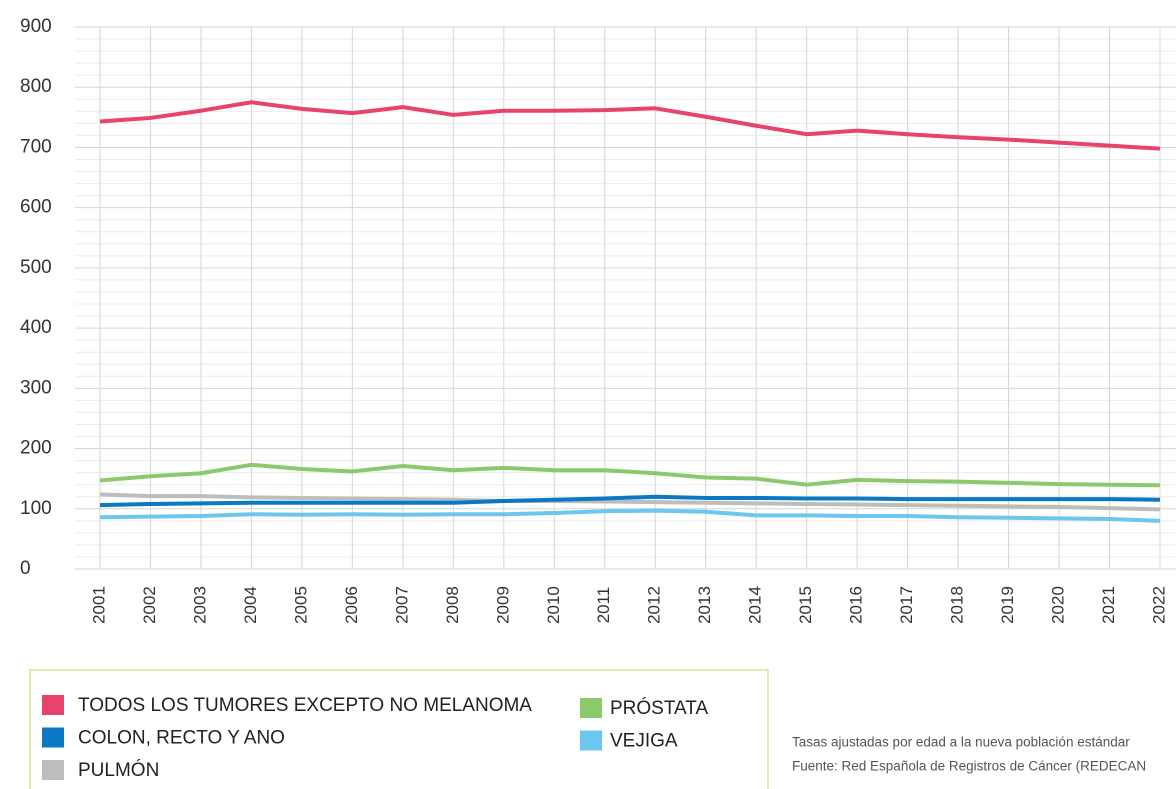 The image size is (1176, 789). I want to click on legend-box, so click(399, 729).